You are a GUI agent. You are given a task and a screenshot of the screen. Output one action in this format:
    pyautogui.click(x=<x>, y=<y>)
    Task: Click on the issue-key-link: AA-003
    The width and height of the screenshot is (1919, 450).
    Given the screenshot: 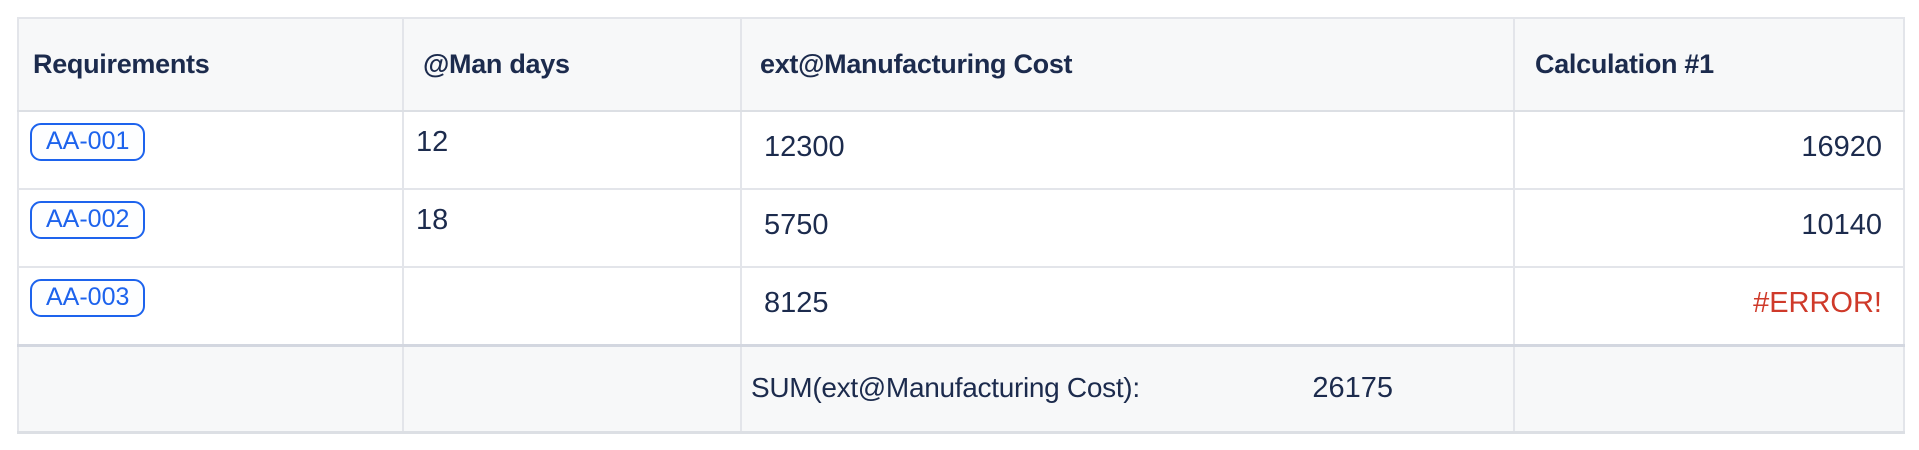 What is the action you would take?
    pyautogui.click(x=88, y=298)
    